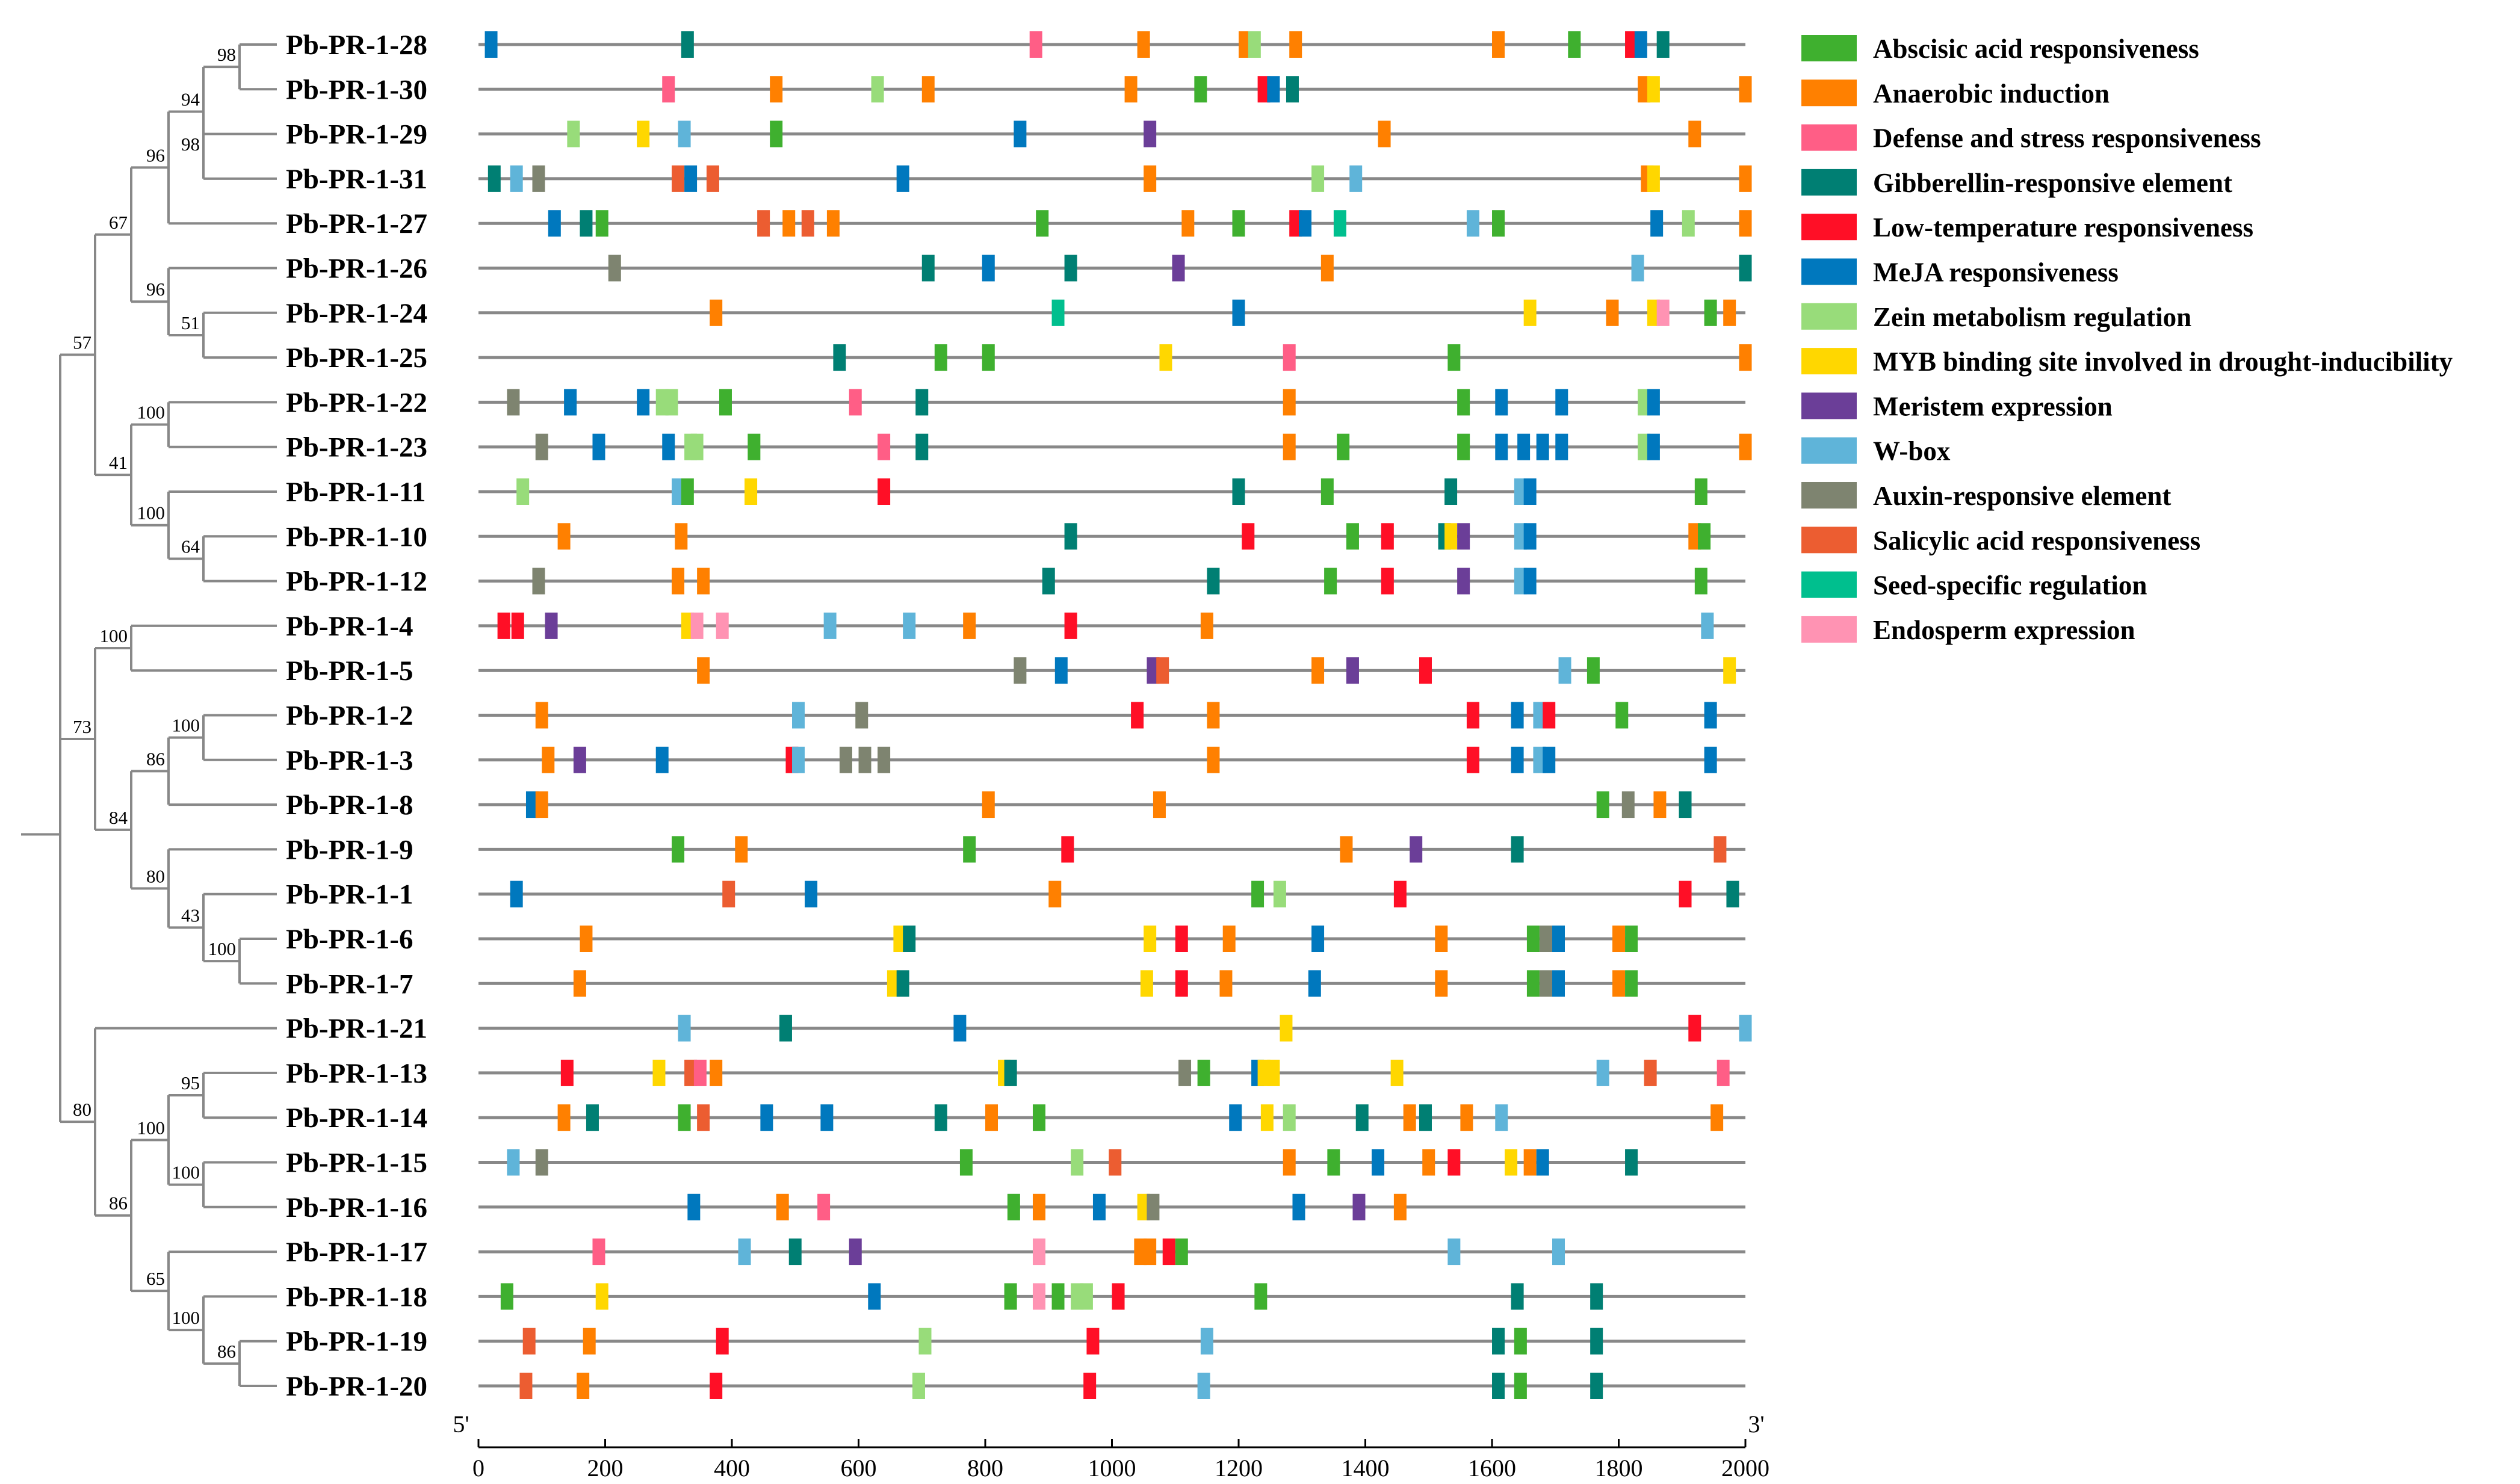 Image resolution: width=2520 pixels, height=1484 pixels. Describe the element at coordinates (1991, 93) in the screenshot. I see `legend-label: Anaerobic induction` at that location.